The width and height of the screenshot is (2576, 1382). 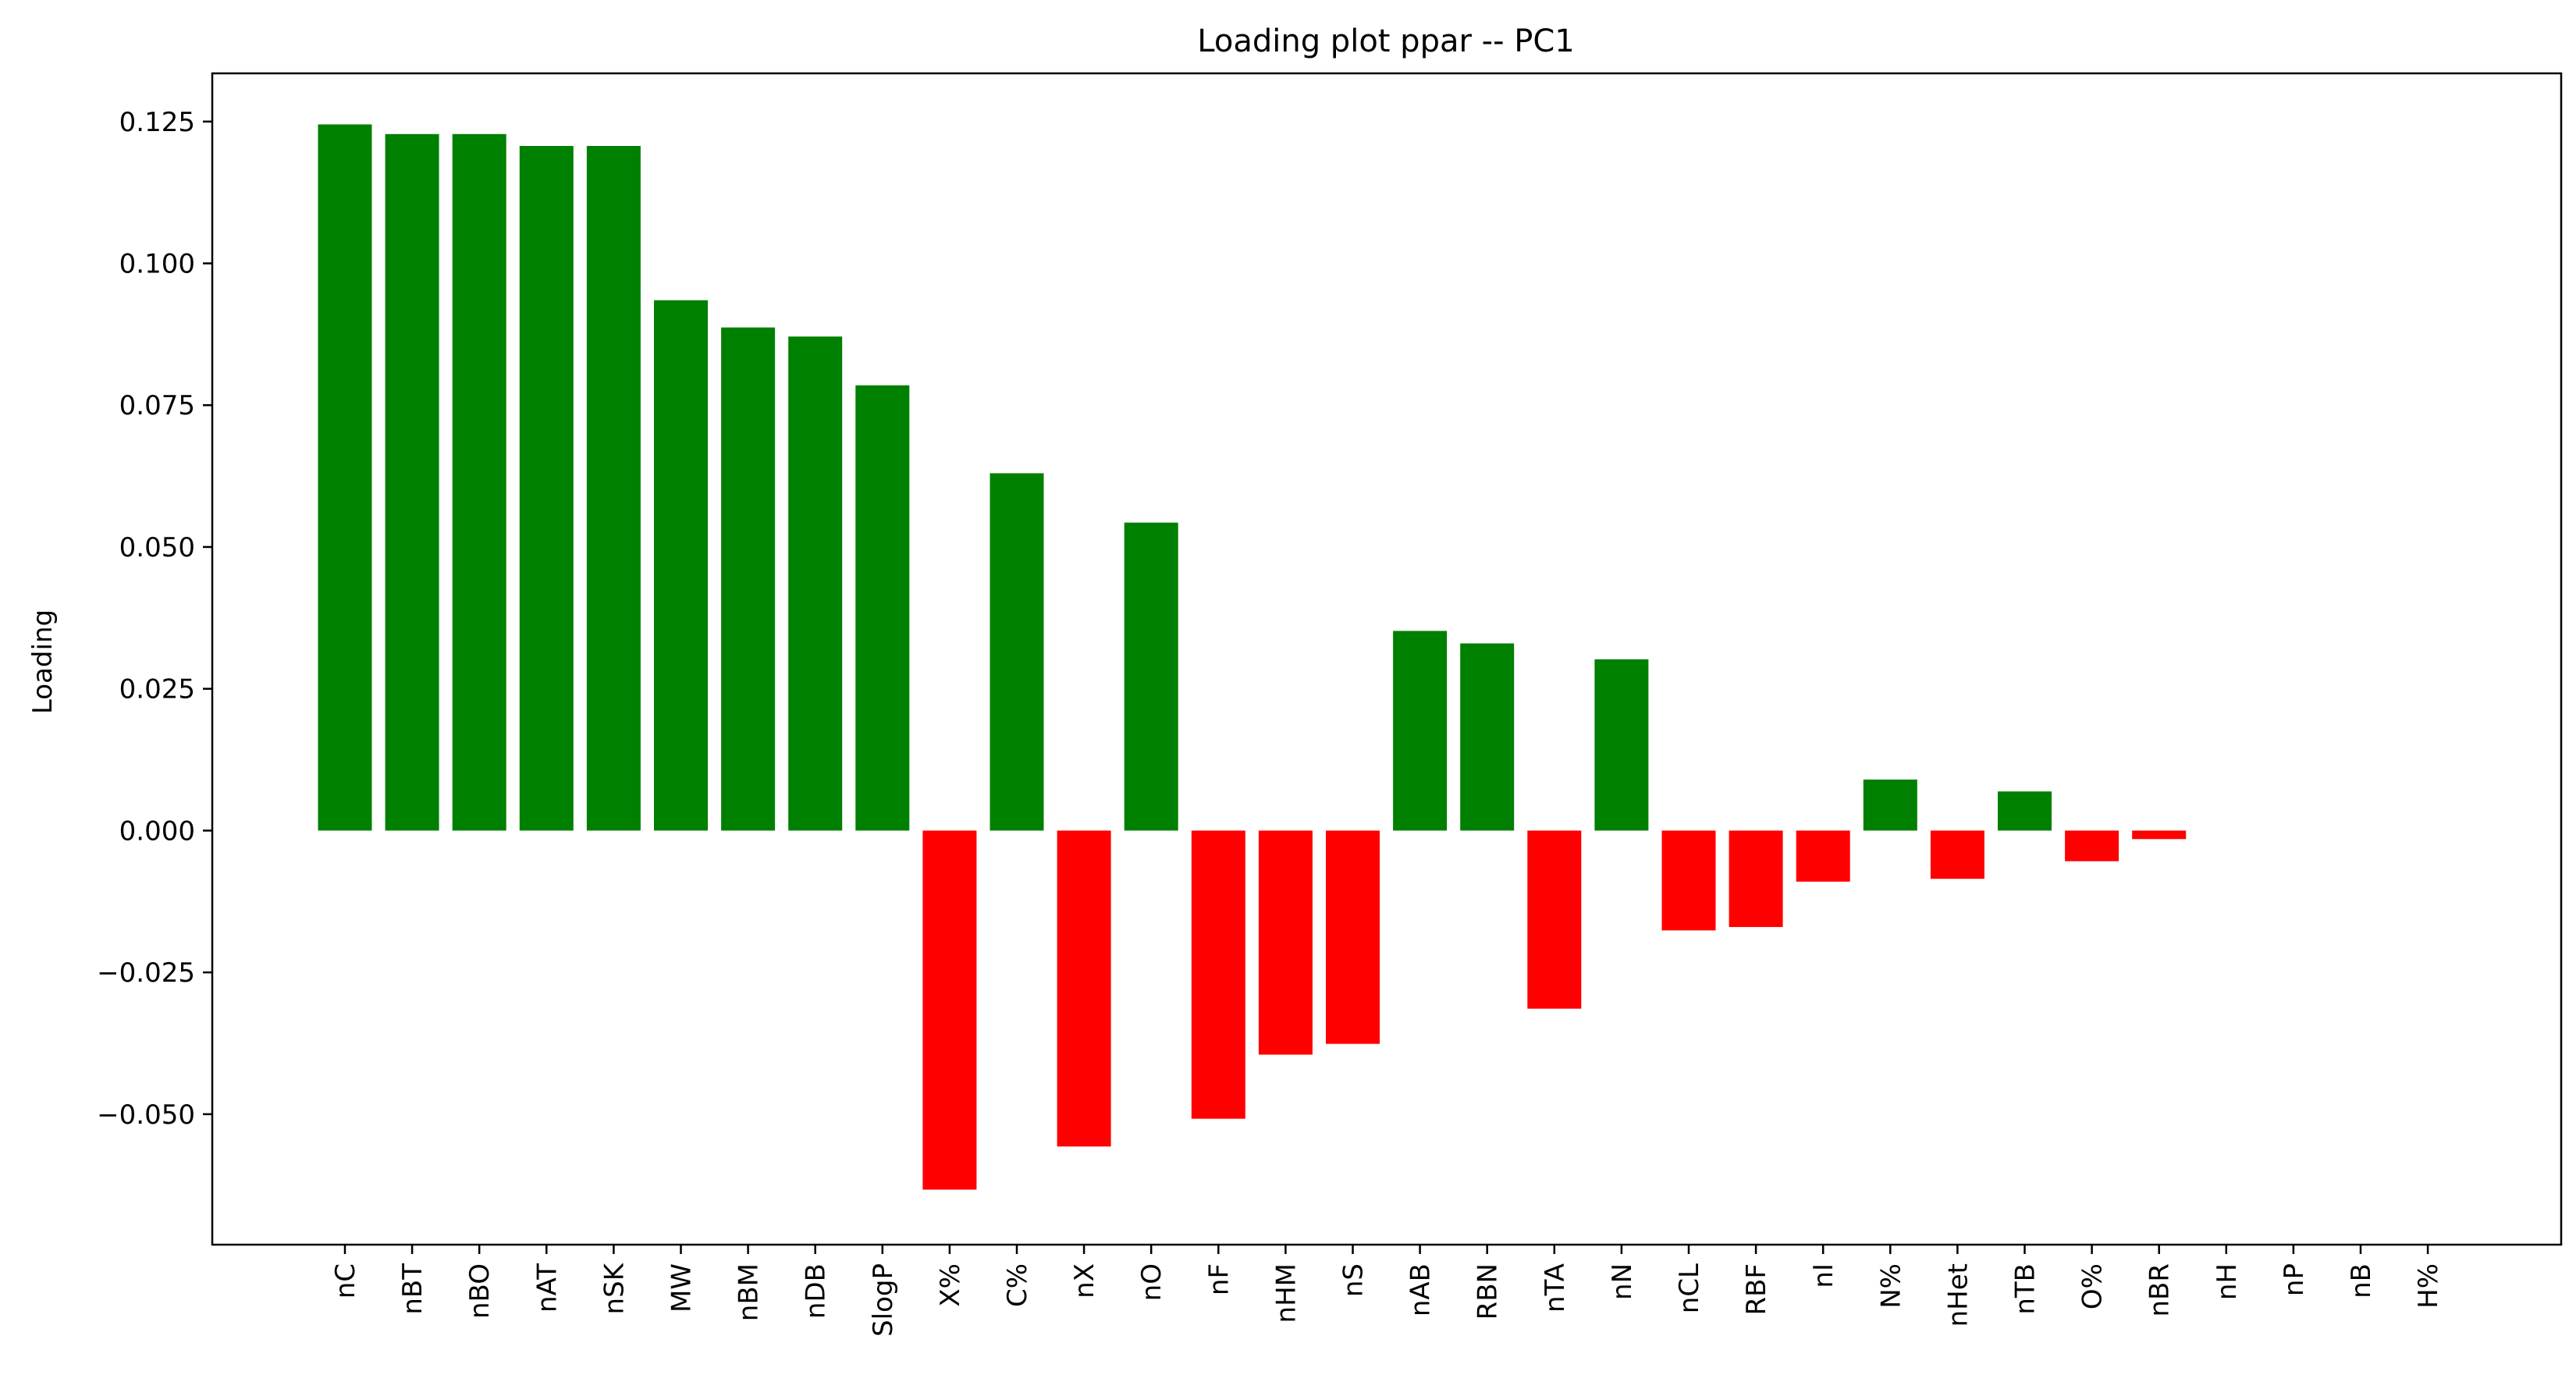 I want to click on y-tick-label: 0.025, so click(x=157, y=689).